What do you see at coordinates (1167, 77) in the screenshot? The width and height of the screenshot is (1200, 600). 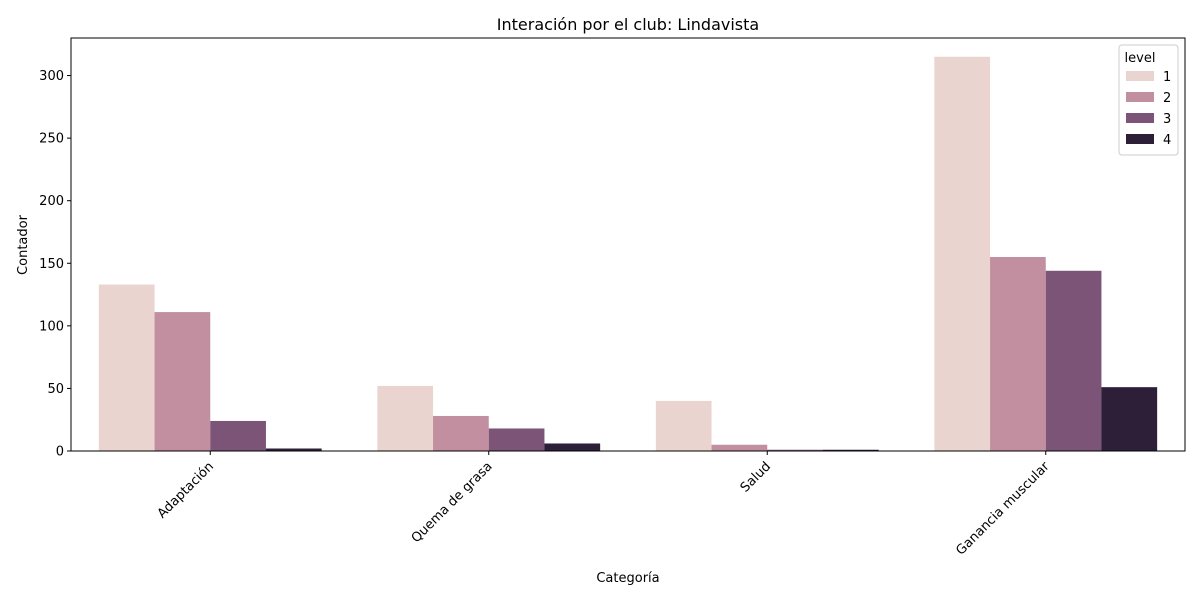 I see `legend-label-1: 1` at bounding box center [1167, 77].